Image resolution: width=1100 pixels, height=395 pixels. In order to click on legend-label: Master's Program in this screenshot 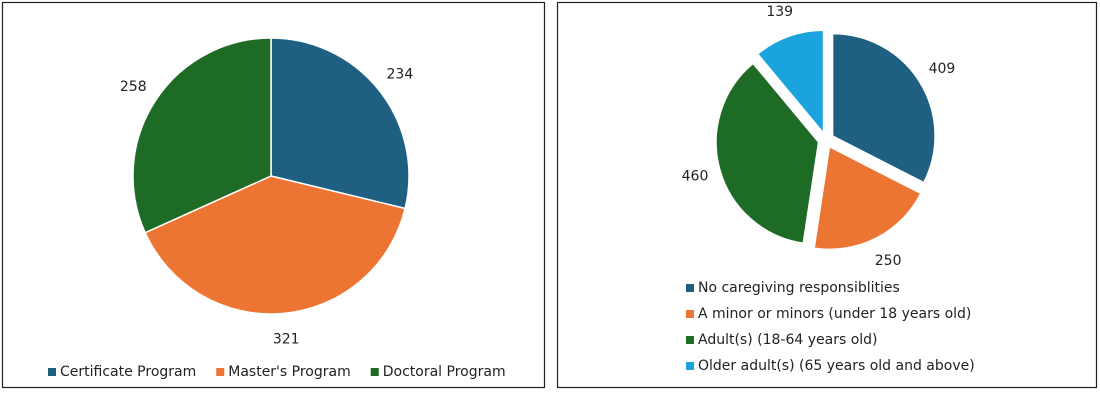, I will do `click(289, 372)`.